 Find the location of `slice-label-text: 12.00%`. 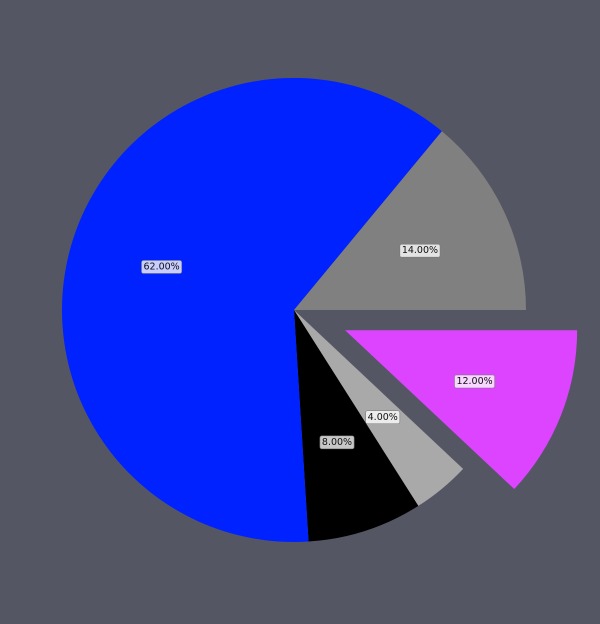

slice-label-text: 12.00% is located at coordinates (474, 381).